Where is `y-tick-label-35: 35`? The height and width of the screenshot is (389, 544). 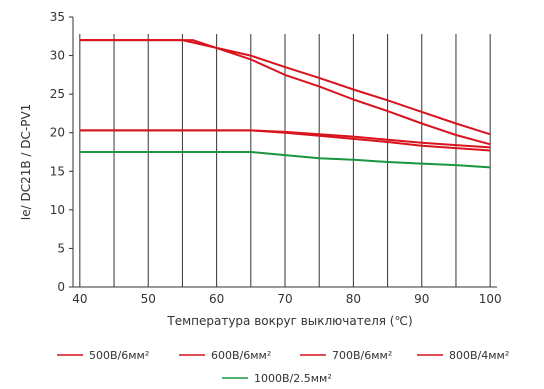
y-tick-label-35: 35 is located at coordinates (57, 17).